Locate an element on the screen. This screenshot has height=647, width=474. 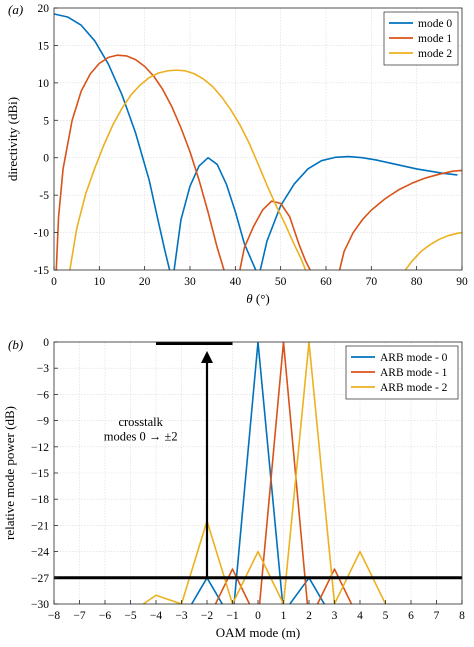
b-x-tick-label: 4 is located at coordinates (360, 616).